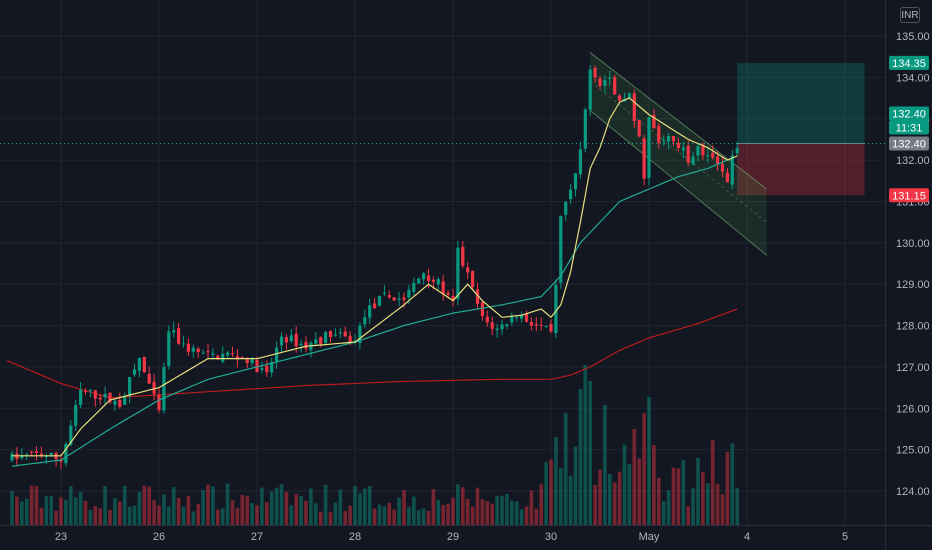  I want to click on profit-zone, so click(801, 103).